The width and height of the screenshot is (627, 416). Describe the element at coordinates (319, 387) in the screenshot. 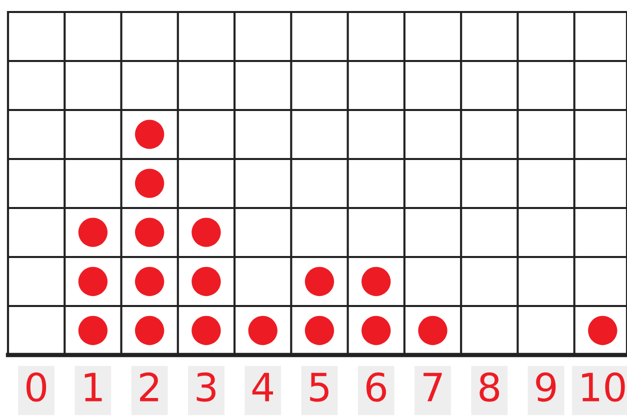

I see `x-tick-label: 5` at that location.